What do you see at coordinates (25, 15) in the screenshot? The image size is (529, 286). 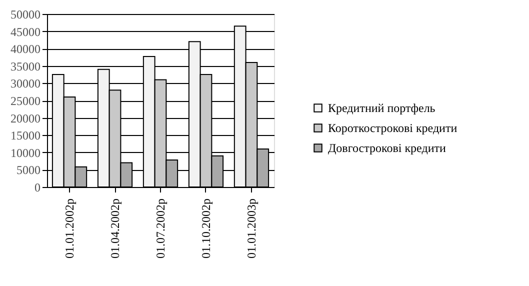 I see `y-tick-label: 50000` at bounding box center [25, 15].